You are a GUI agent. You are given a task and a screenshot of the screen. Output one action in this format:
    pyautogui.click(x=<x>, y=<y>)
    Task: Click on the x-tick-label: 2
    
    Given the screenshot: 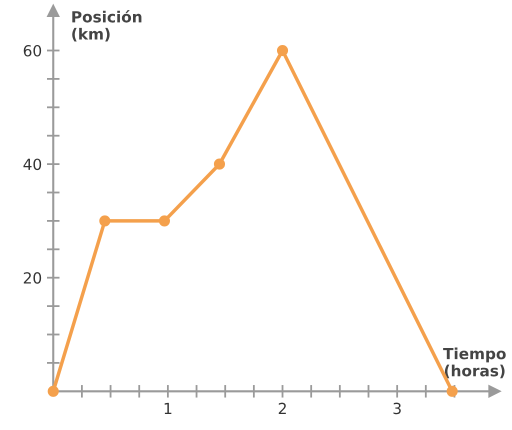 What is the action you would take?
    pyautogui.click(x=282, y=408)
    